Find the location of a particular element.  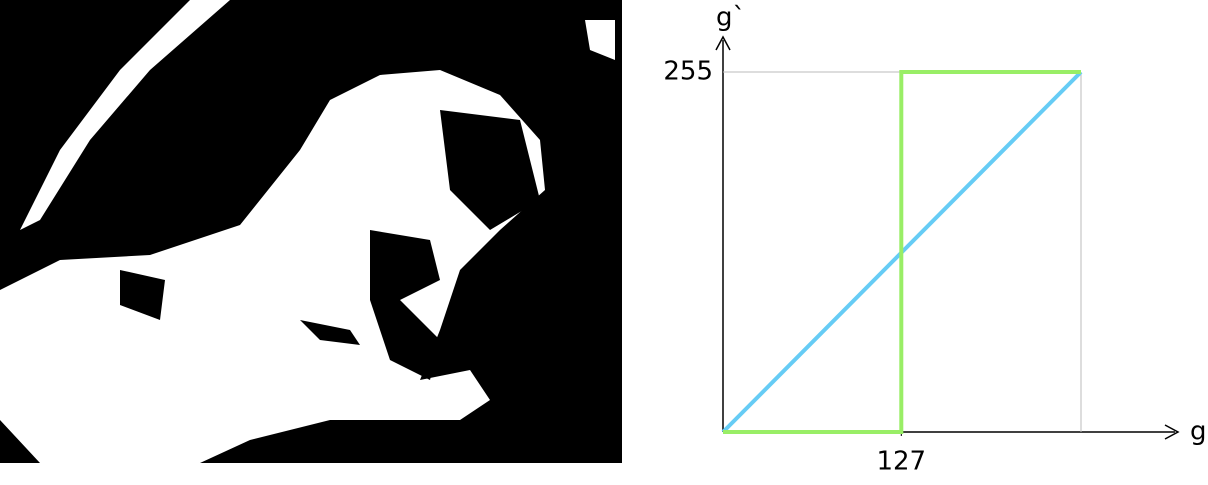

y-tick-label: 255 is located at coordinates (688, 72).